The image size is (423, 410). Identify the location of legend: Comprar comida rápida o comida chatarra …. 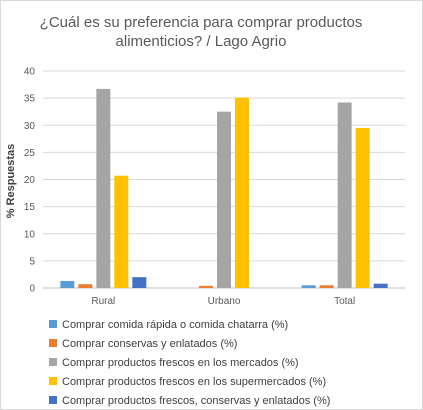
(189, 363).